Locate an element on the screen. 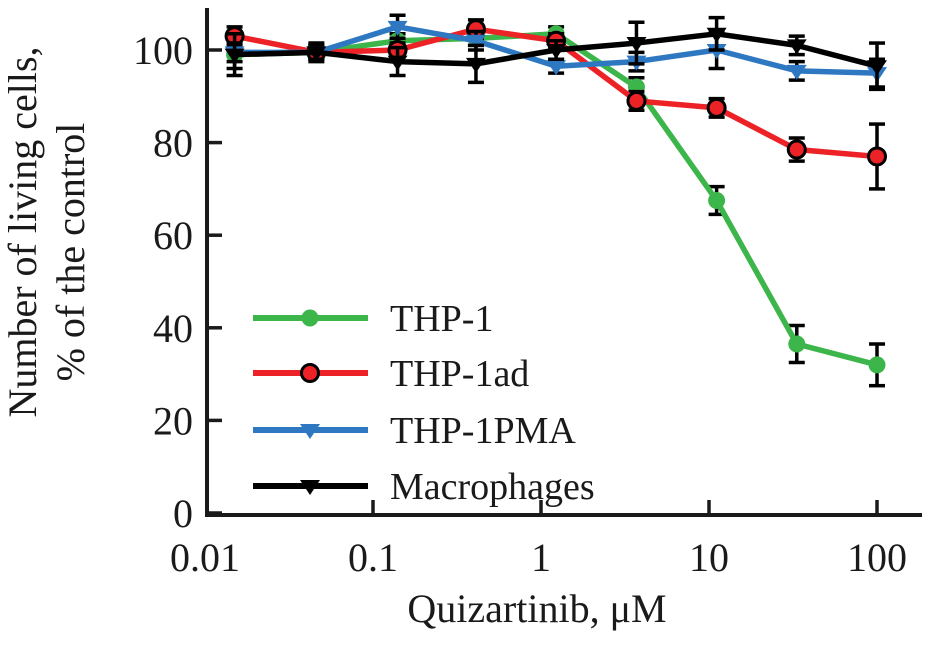  x-tick-label: 1 is located at coordinates (541, 557).